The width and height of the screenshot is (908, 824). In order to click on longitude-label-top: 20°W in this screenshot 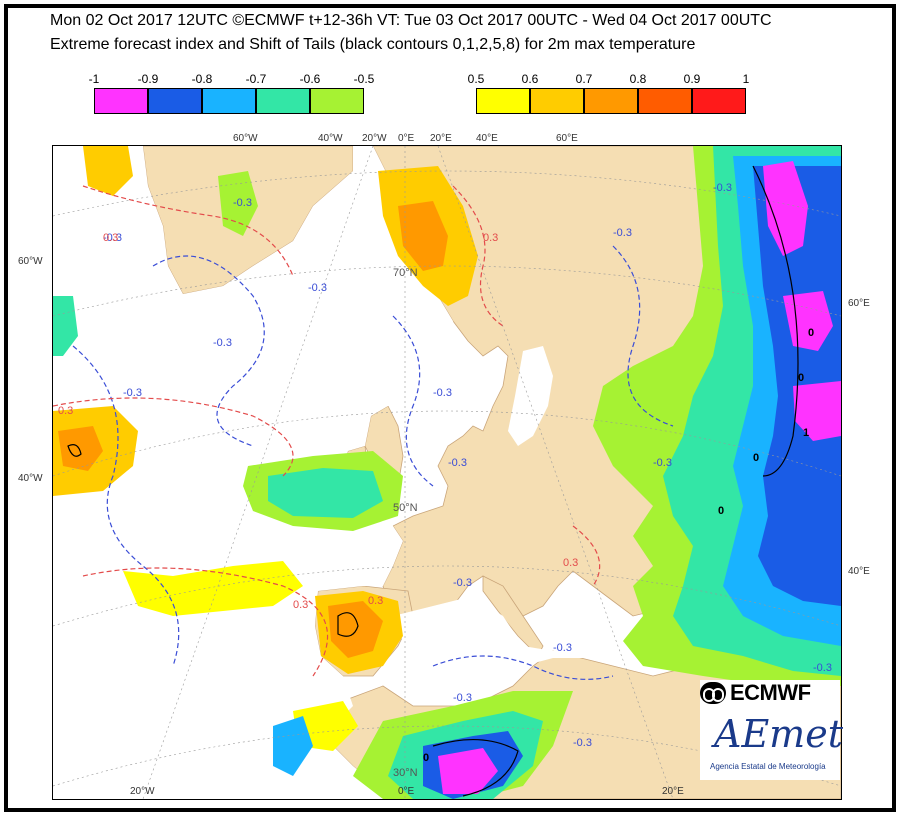, I will do `click(374, 138)`.